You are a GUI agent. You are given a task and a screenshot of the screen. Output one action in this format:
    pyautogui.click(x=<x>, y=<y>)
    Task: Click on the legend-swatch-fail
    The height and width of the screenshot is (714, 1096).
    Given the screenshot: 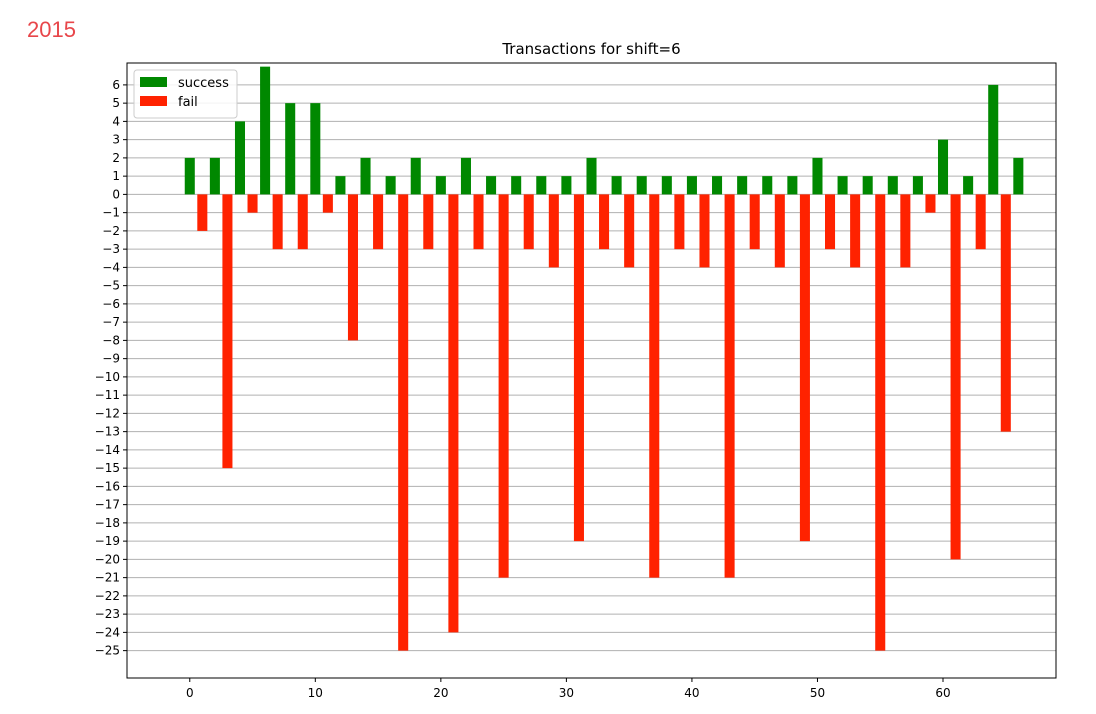 What is the action you would take?
    pyautogui.click(x=153, y=101)
    